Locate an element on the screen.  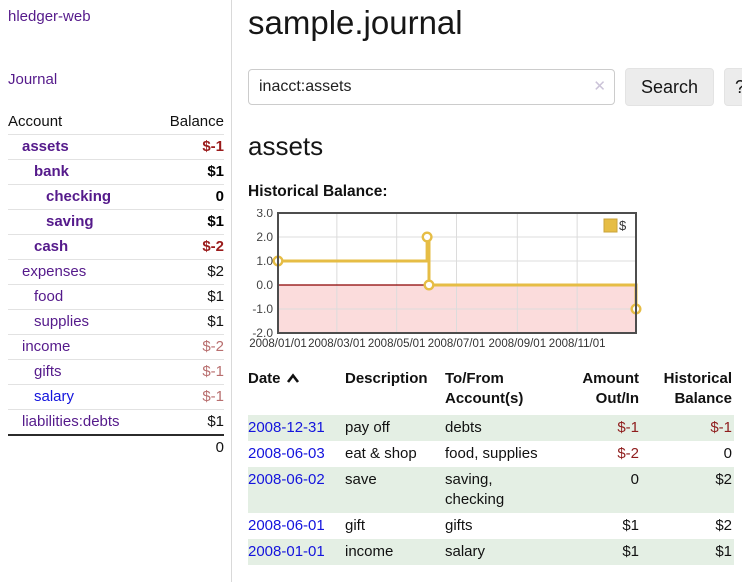
account-row: saving $1 is located at coordinates (116, 222).